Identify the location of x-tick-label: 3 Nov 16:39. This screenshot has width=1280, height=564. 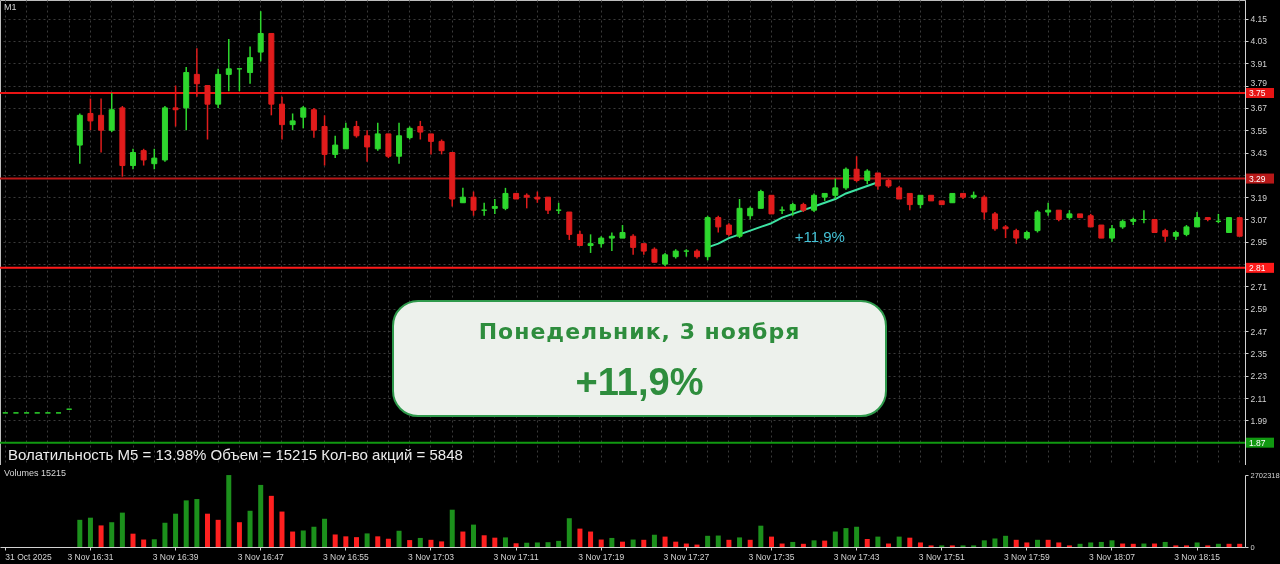
(175, 556).